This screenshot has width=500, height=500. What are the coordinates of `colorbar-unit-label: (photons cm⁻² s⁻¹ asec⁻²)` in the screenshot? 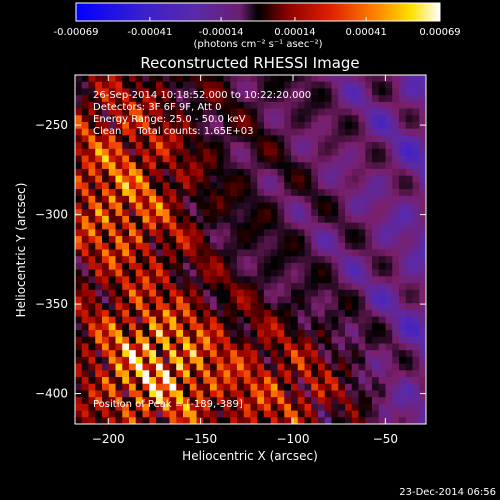 It's located at (257, 44).